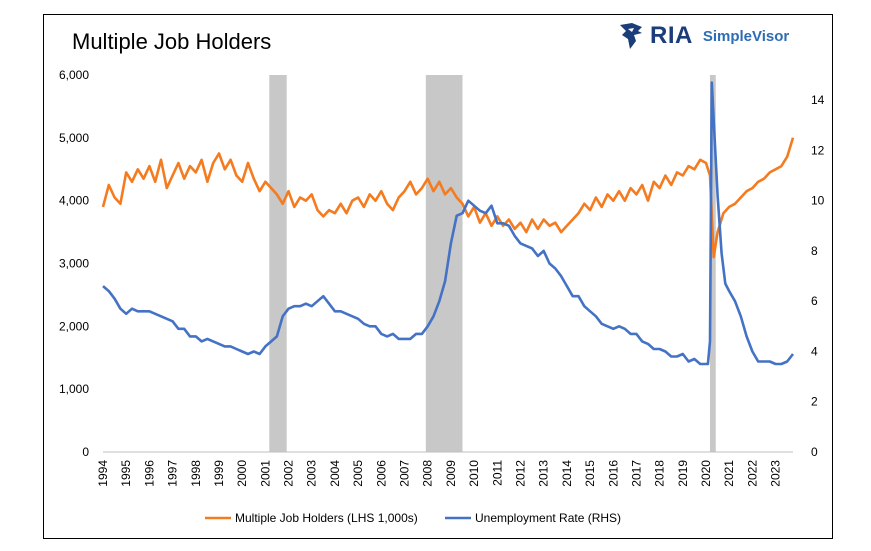  I want to click on x-tick-label: 2006, so click(381, 473).